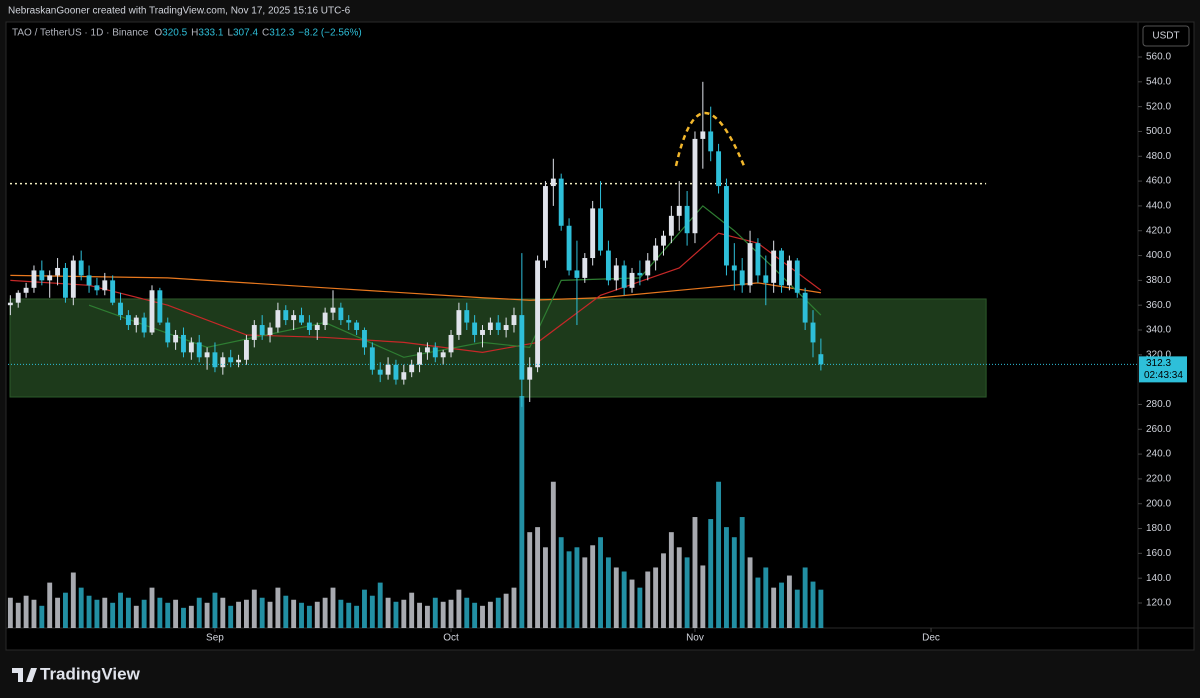 Image resolution: width=1200 pixels, height=698 pixels. I want to click on y-tick-label: 400.0, so click(1158, 255).